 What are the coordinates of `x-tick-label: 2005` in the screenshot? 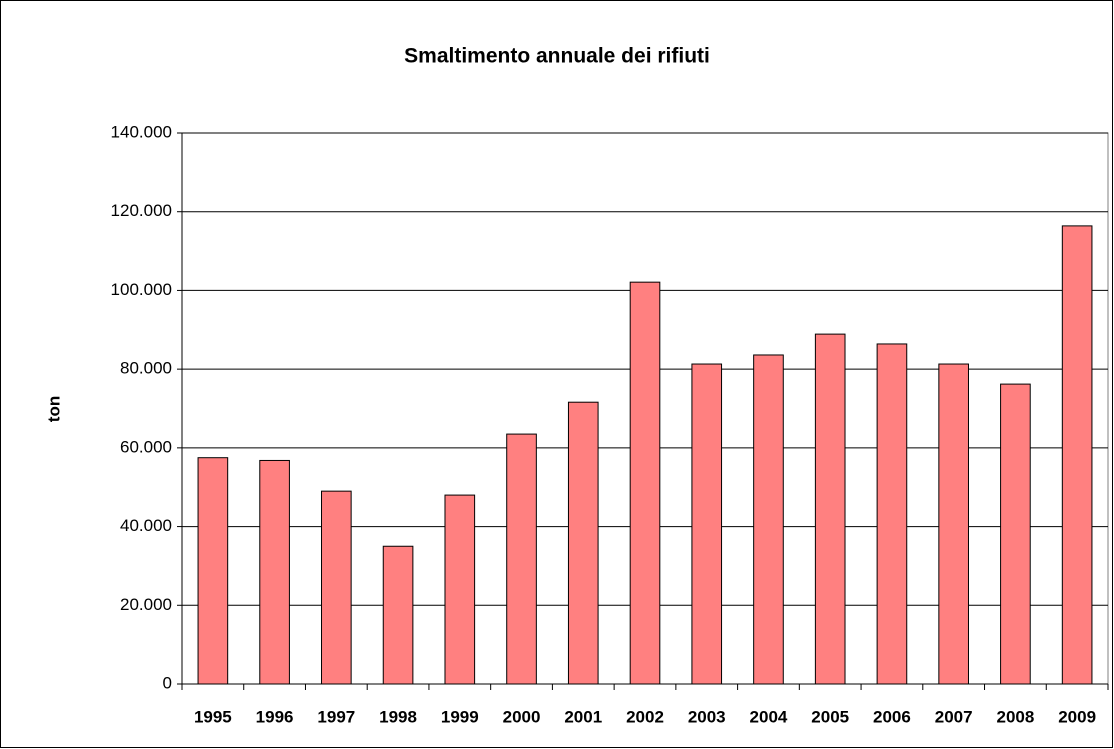 It's located at (830, 716).